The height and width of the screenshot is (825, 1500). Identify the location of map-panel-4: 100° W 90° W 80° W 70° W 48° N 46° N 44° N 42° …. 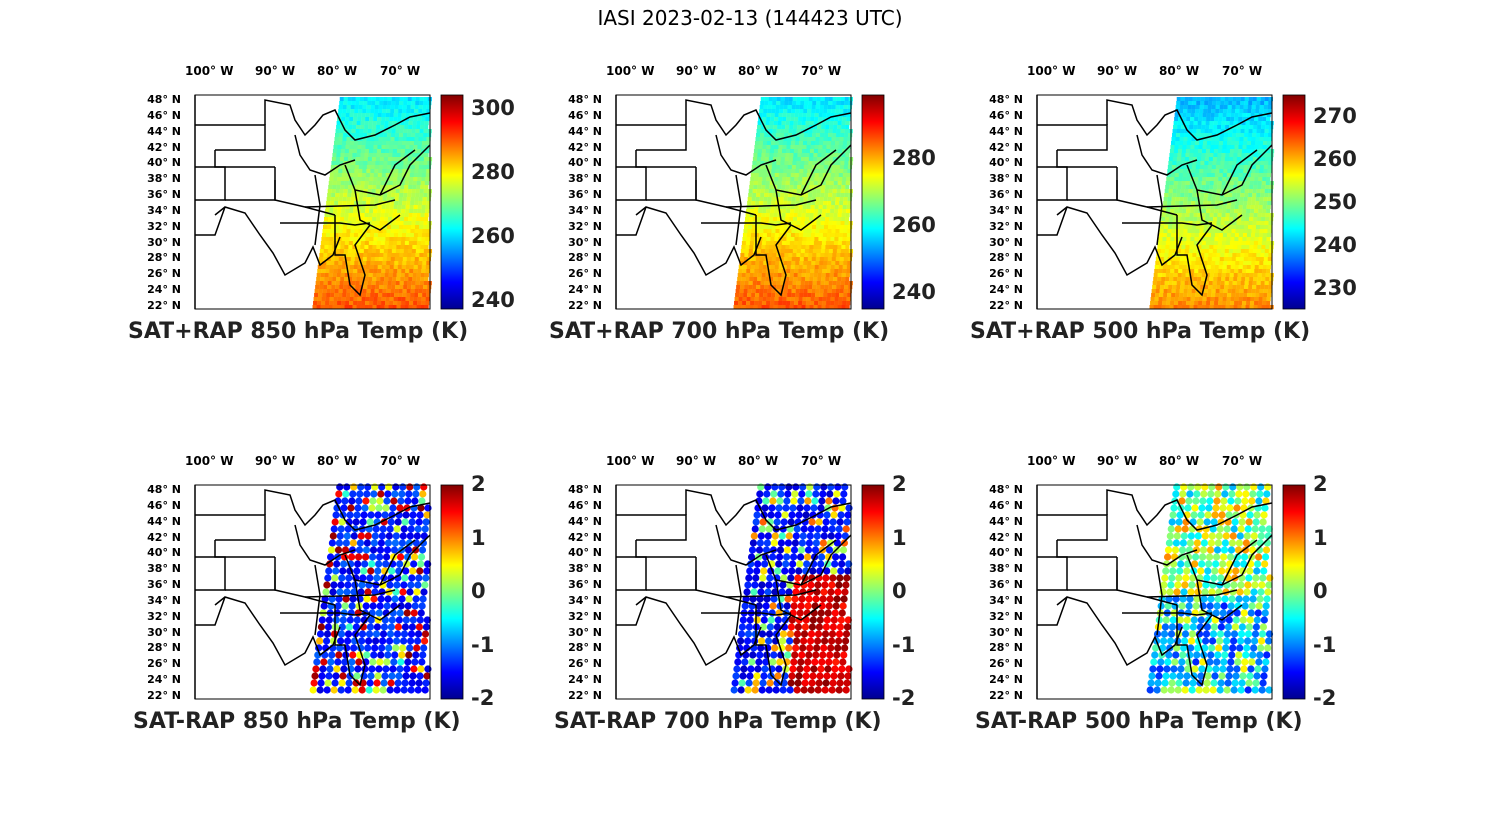
(354, 604).